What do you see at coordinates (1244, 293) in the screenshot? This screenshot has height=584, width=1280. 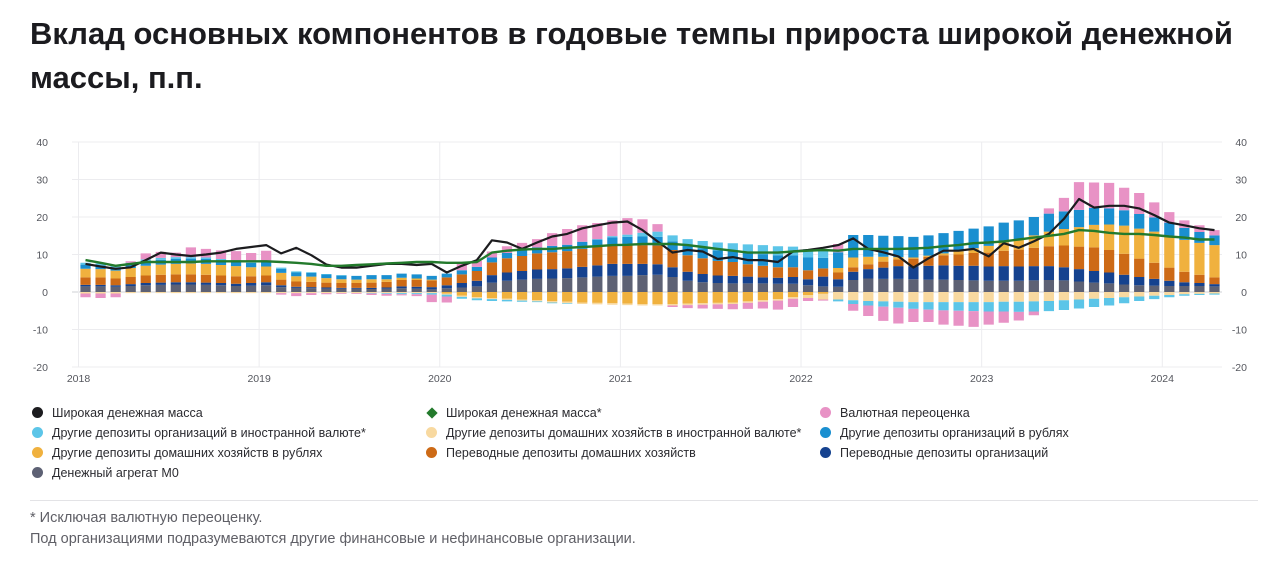 I see `y-tick-label-right: 0` at bounding box center [1244, 293].